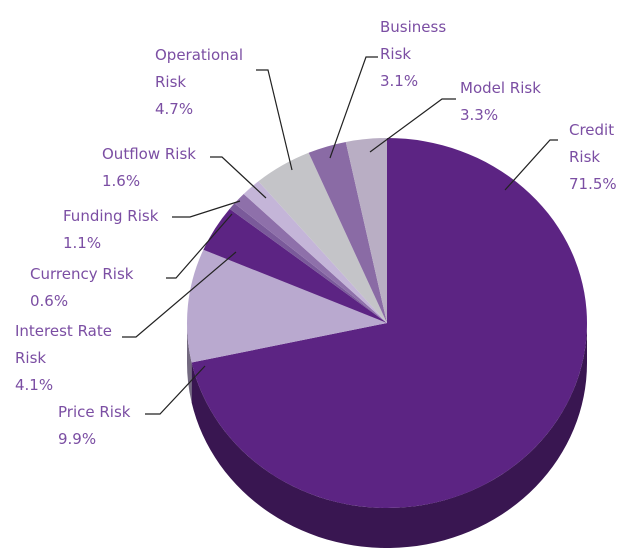  What do you see at coordinates (174, 109) in the screenshot?
I see `slice-value-label: 4.7%` at bounding box center [174, 109].